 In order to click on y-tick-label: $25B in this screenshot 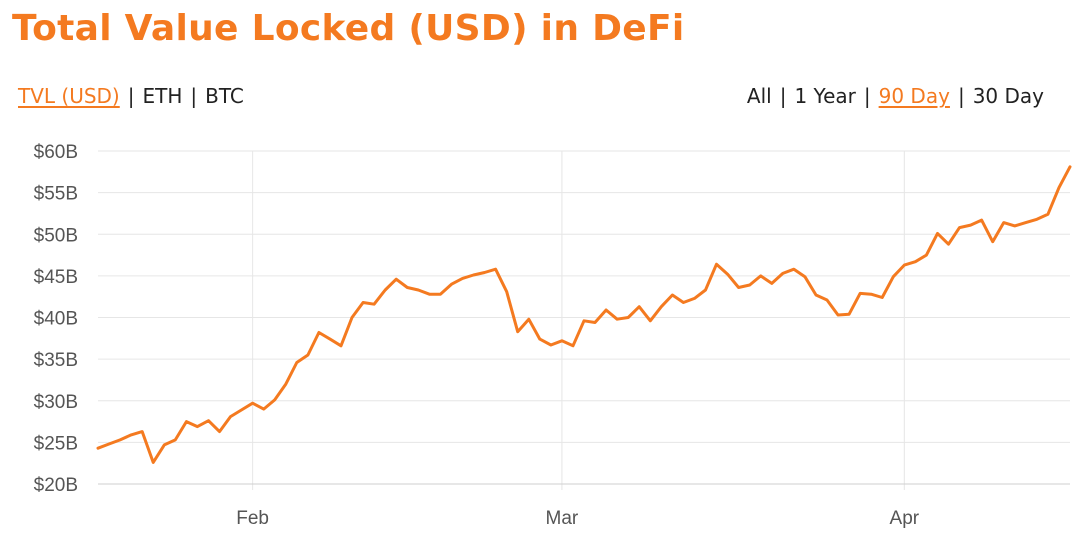, I will do `click(56, 443)`.